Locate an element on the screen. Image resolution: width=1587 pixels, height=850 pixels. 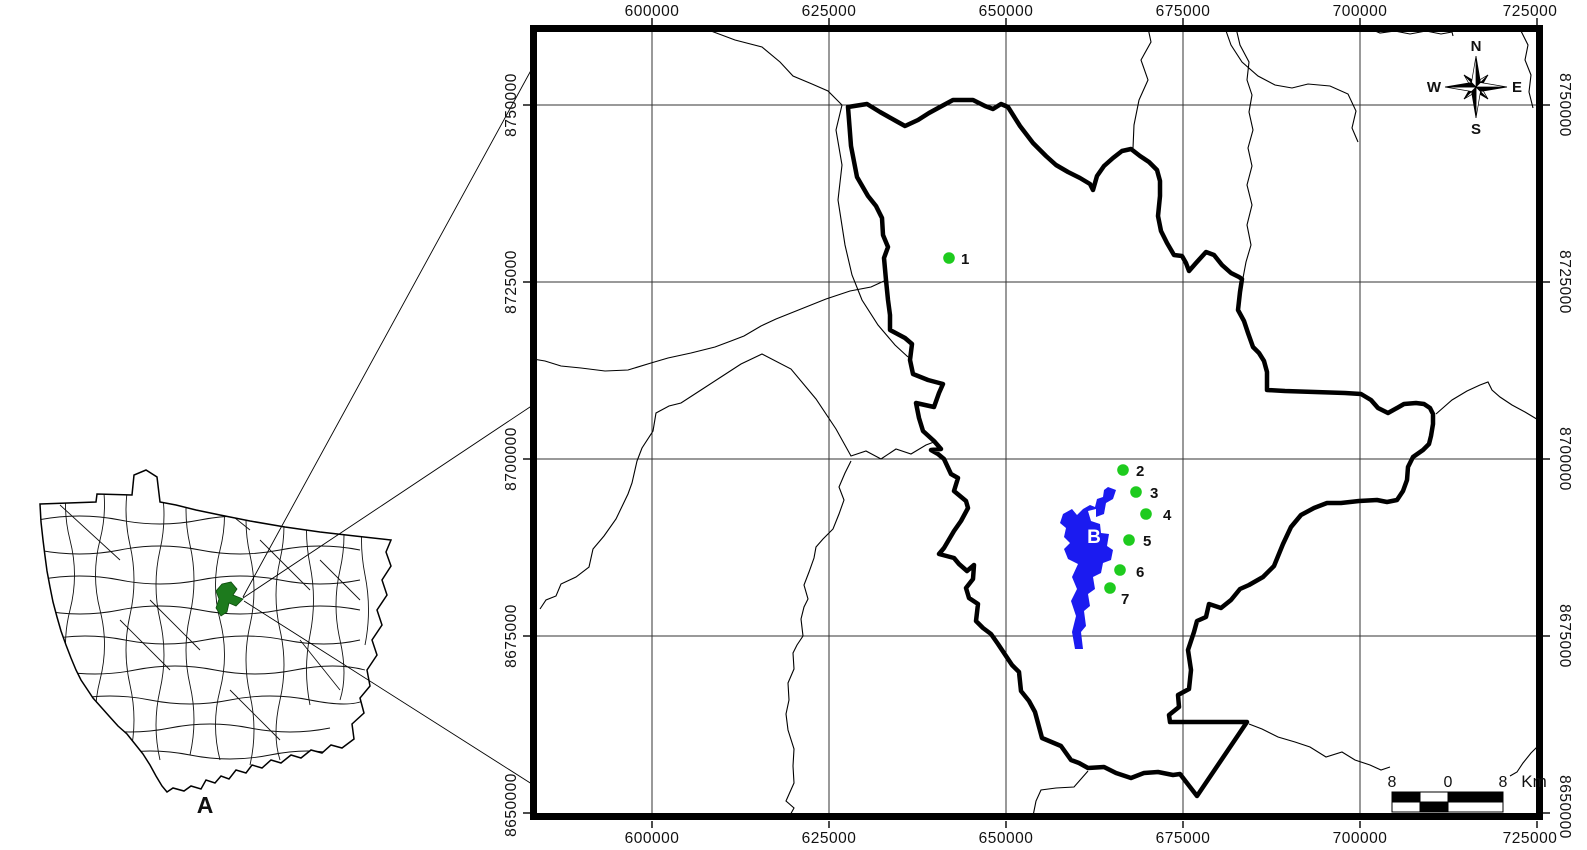
scale-bar: 8 0 8 Km is located at coordinates (1467, 792).